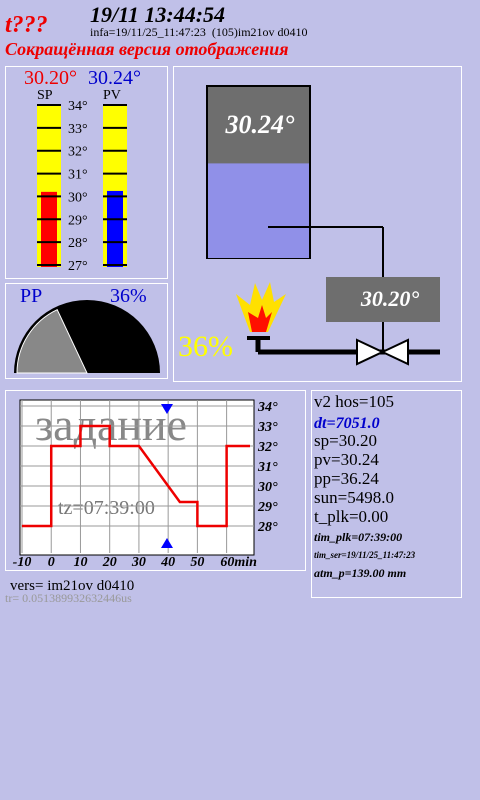  Describe the element at coordinates (78, 106) in the screenshot. I see `scale-label: 34°` at that location.